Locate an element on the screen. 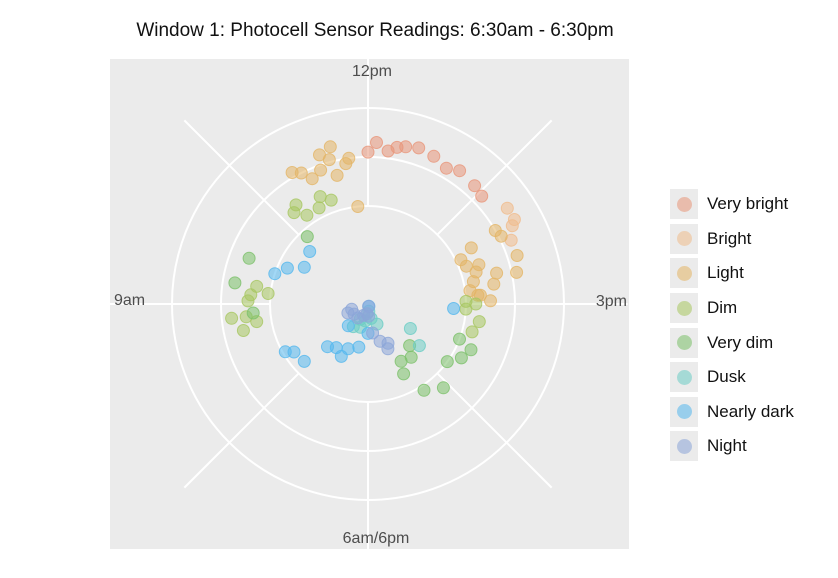 The image size is (838, 578). theta-tick-label: 6am/6pm is located at coordinates (376, 538).